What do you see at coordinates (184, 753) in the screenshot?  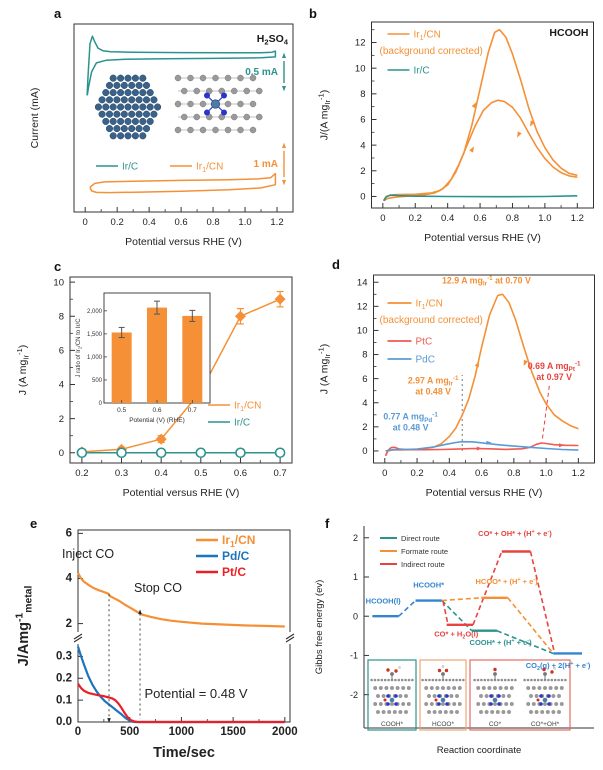 I see `x-axis-label: Time/sec` at bounding box center [184, 753].